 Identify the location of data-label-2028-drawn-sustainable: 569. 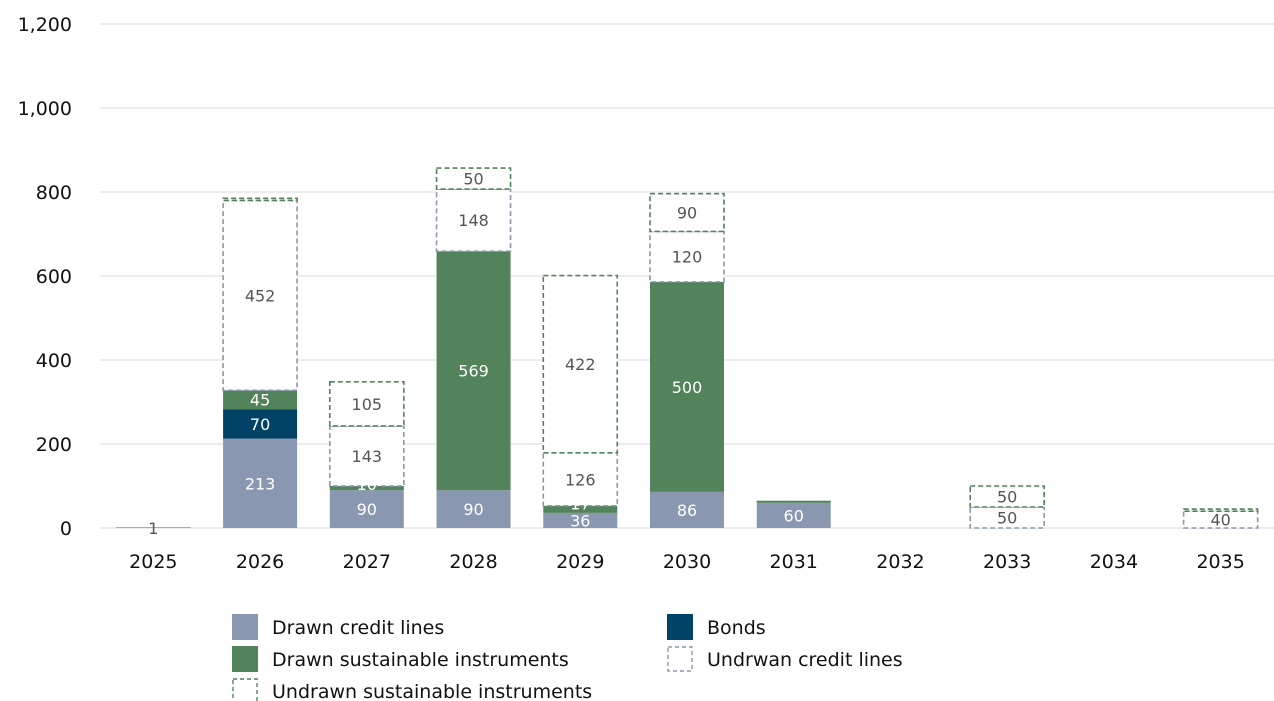
(473, 371).